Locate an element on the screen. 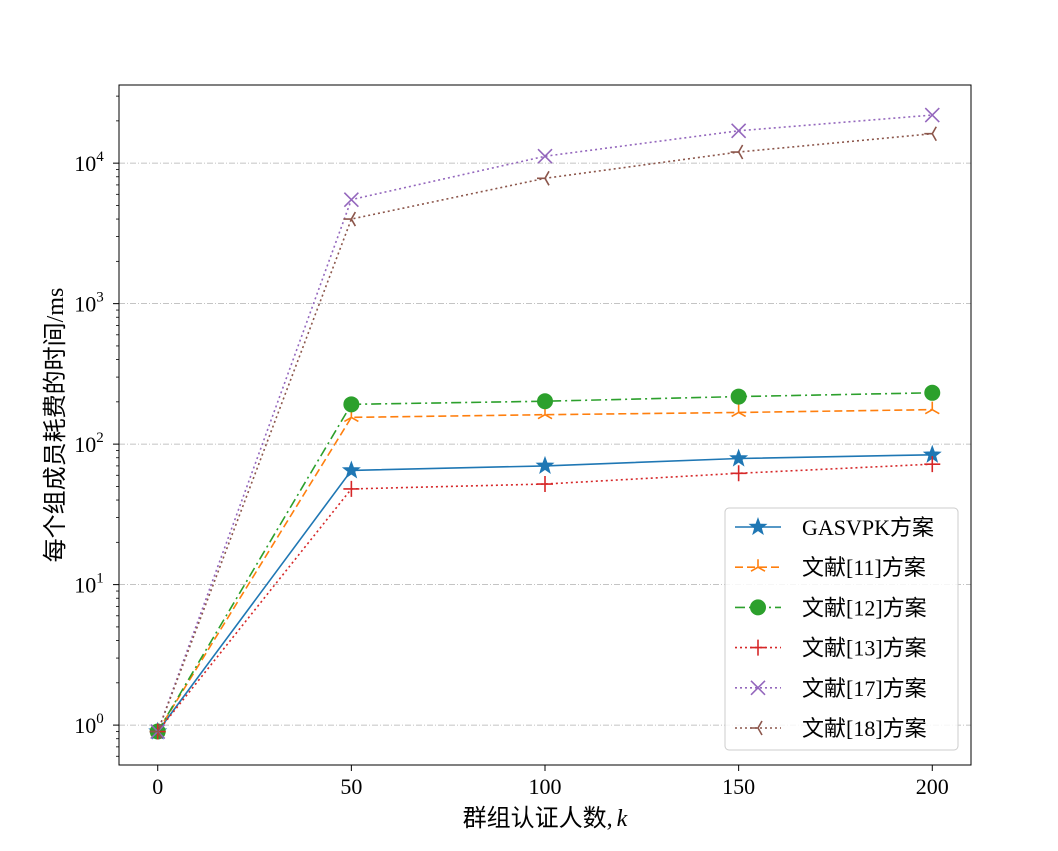 This screenshot has width=1058, height=851. x-tick-label: 0 is located at coordinates (157, 786).